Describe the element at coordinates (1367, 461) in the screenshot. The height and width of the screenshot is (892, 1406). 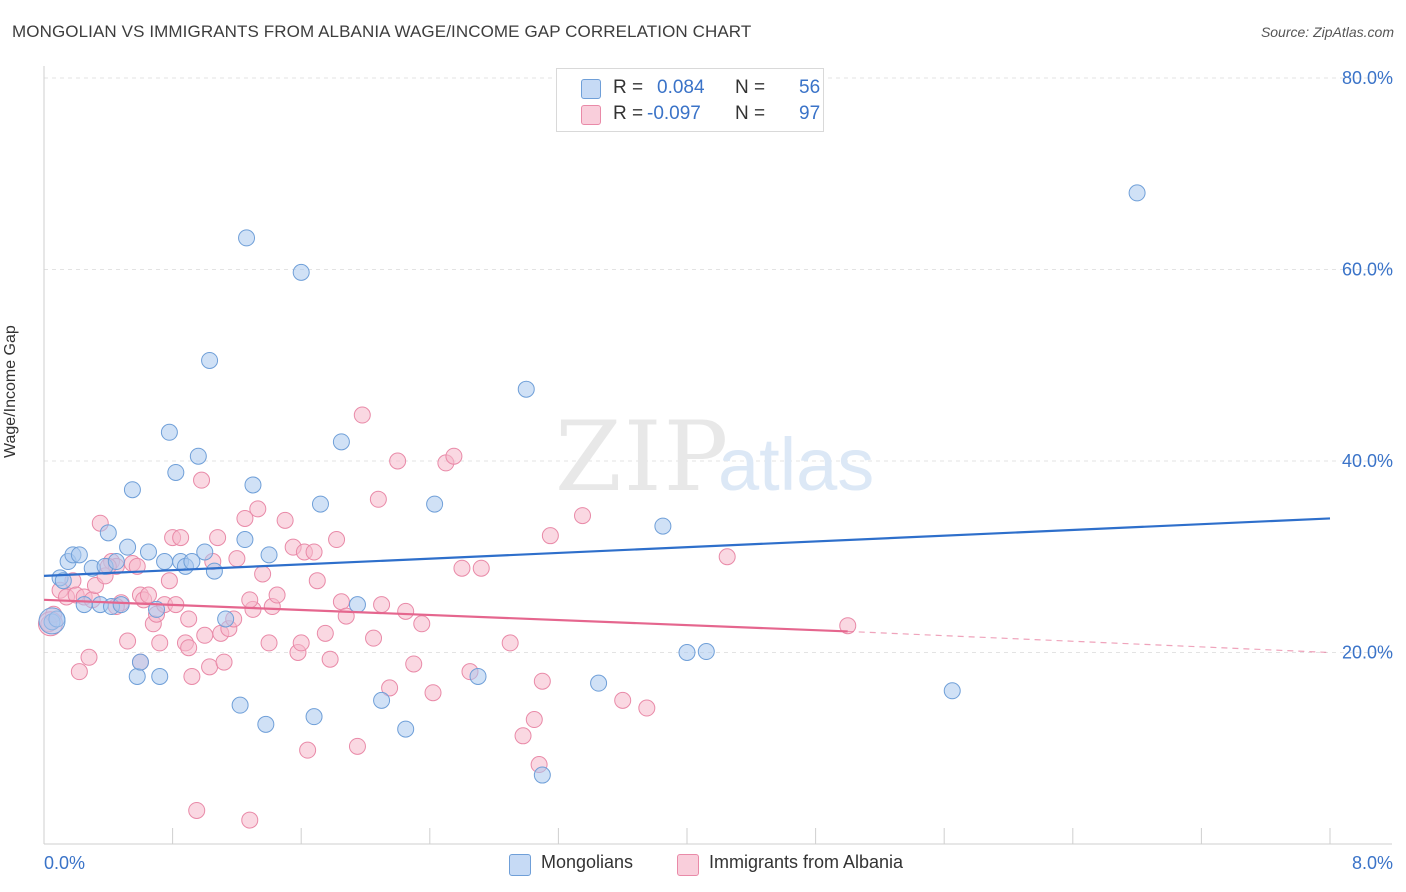
I see `y-tick-label: 40.0%` at that location.